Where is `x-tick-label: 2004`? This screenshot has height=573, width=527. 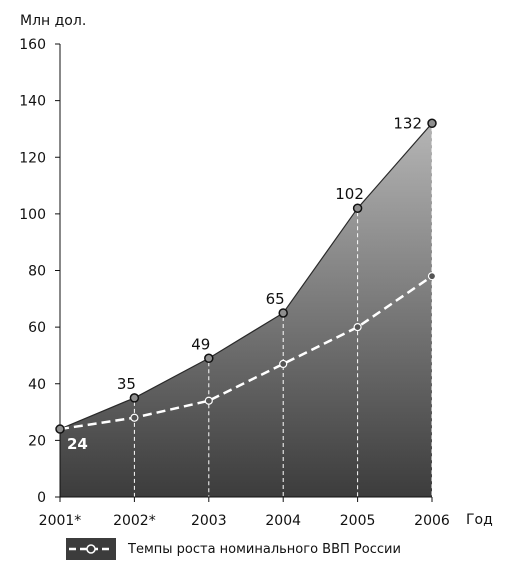 x-tick-label: 2004 is located at coordinates (283, 521).